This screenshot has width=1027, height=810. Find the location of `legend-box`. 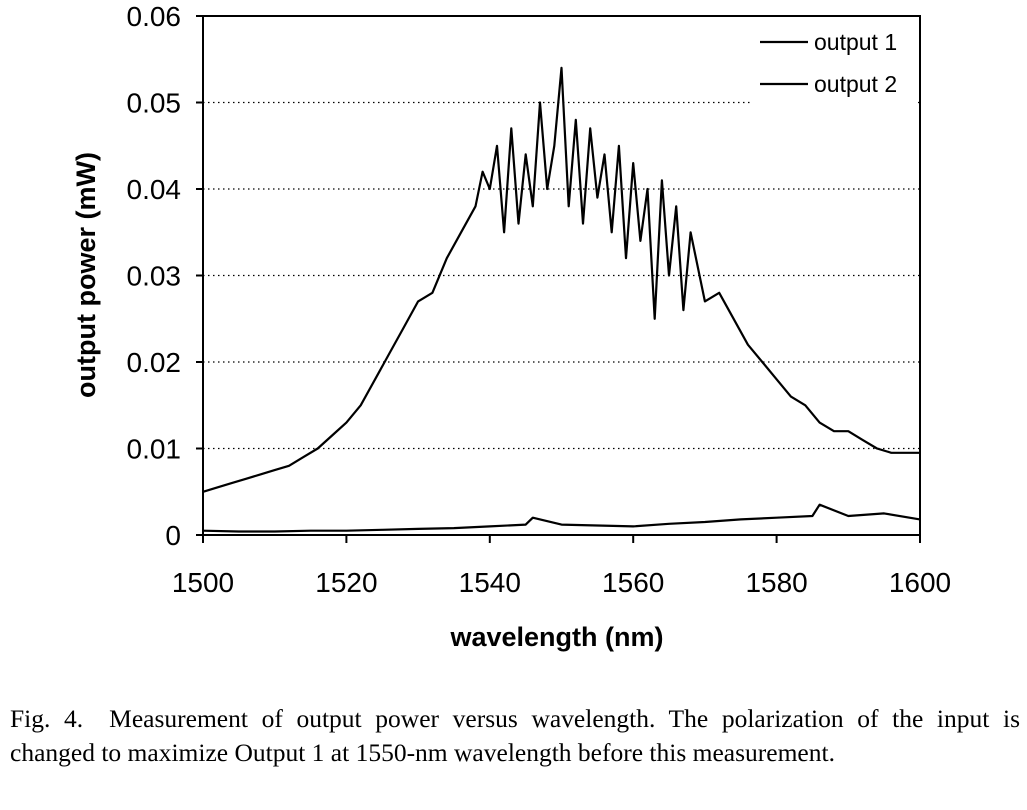

legend-box is located at coordinates (835, 63).